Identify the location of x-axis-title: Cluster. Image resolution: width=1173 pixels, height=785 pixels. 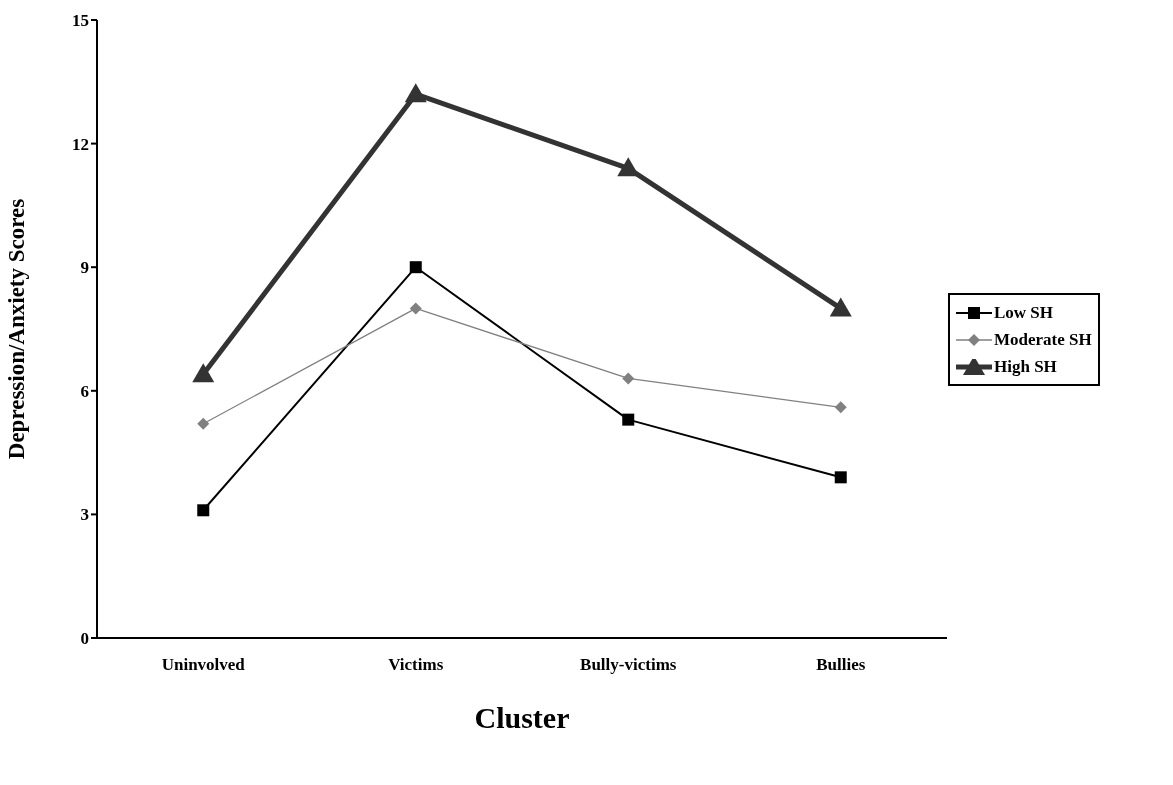
(522, 717).